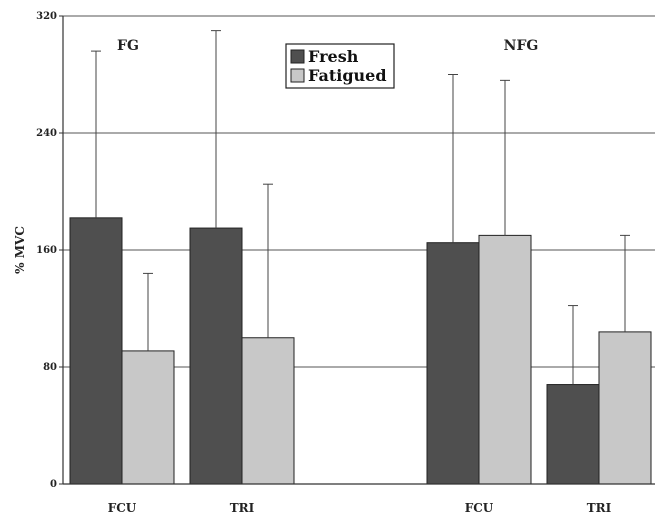 The width and height of the screenshot is (655, 520). I want to click on bar-FG-TRI-fresh, so click(216, 356).